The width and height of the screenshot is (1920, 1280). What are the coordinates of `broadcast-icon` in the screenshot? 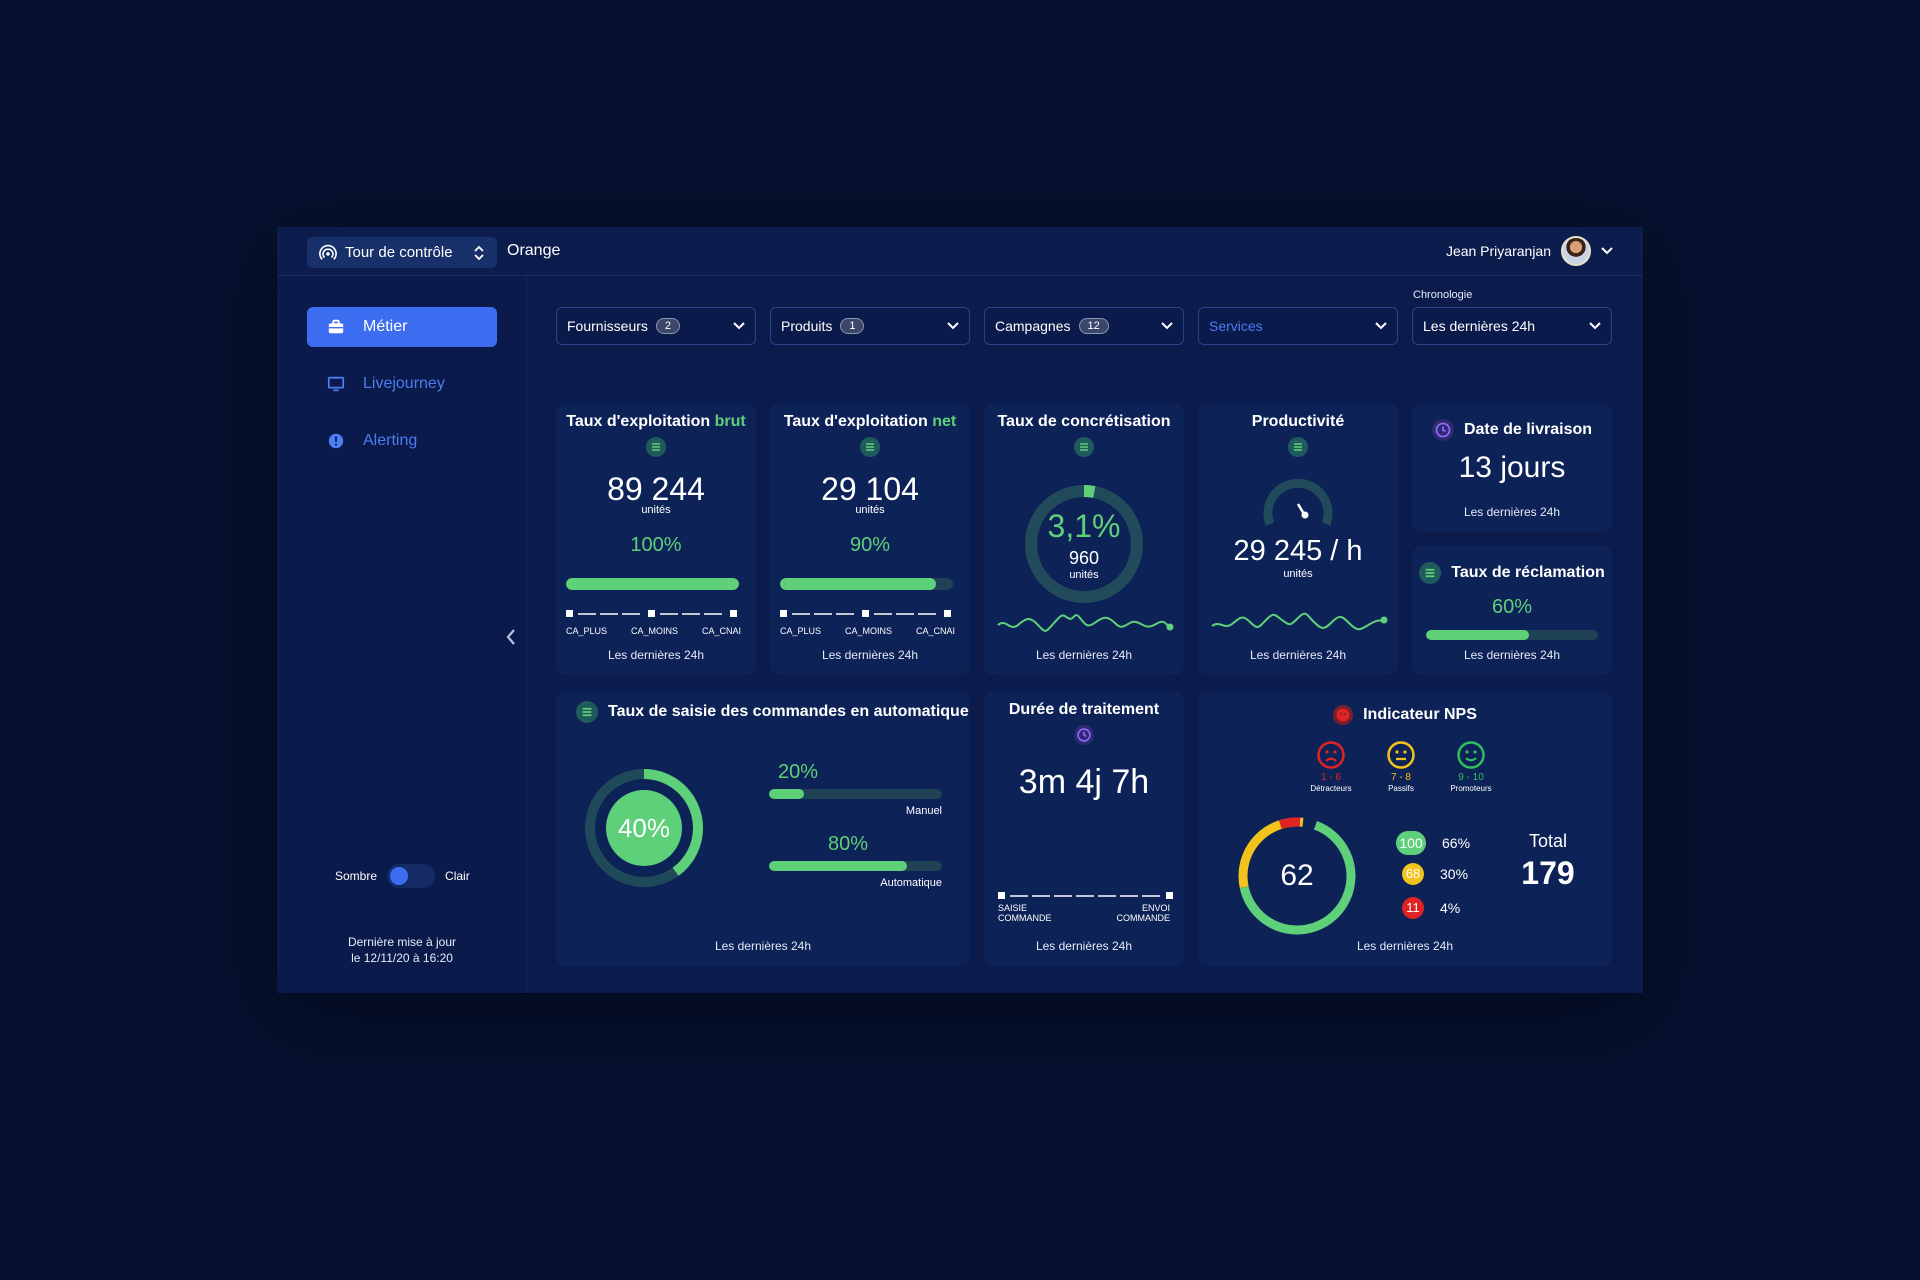 It's located at (328, 252).